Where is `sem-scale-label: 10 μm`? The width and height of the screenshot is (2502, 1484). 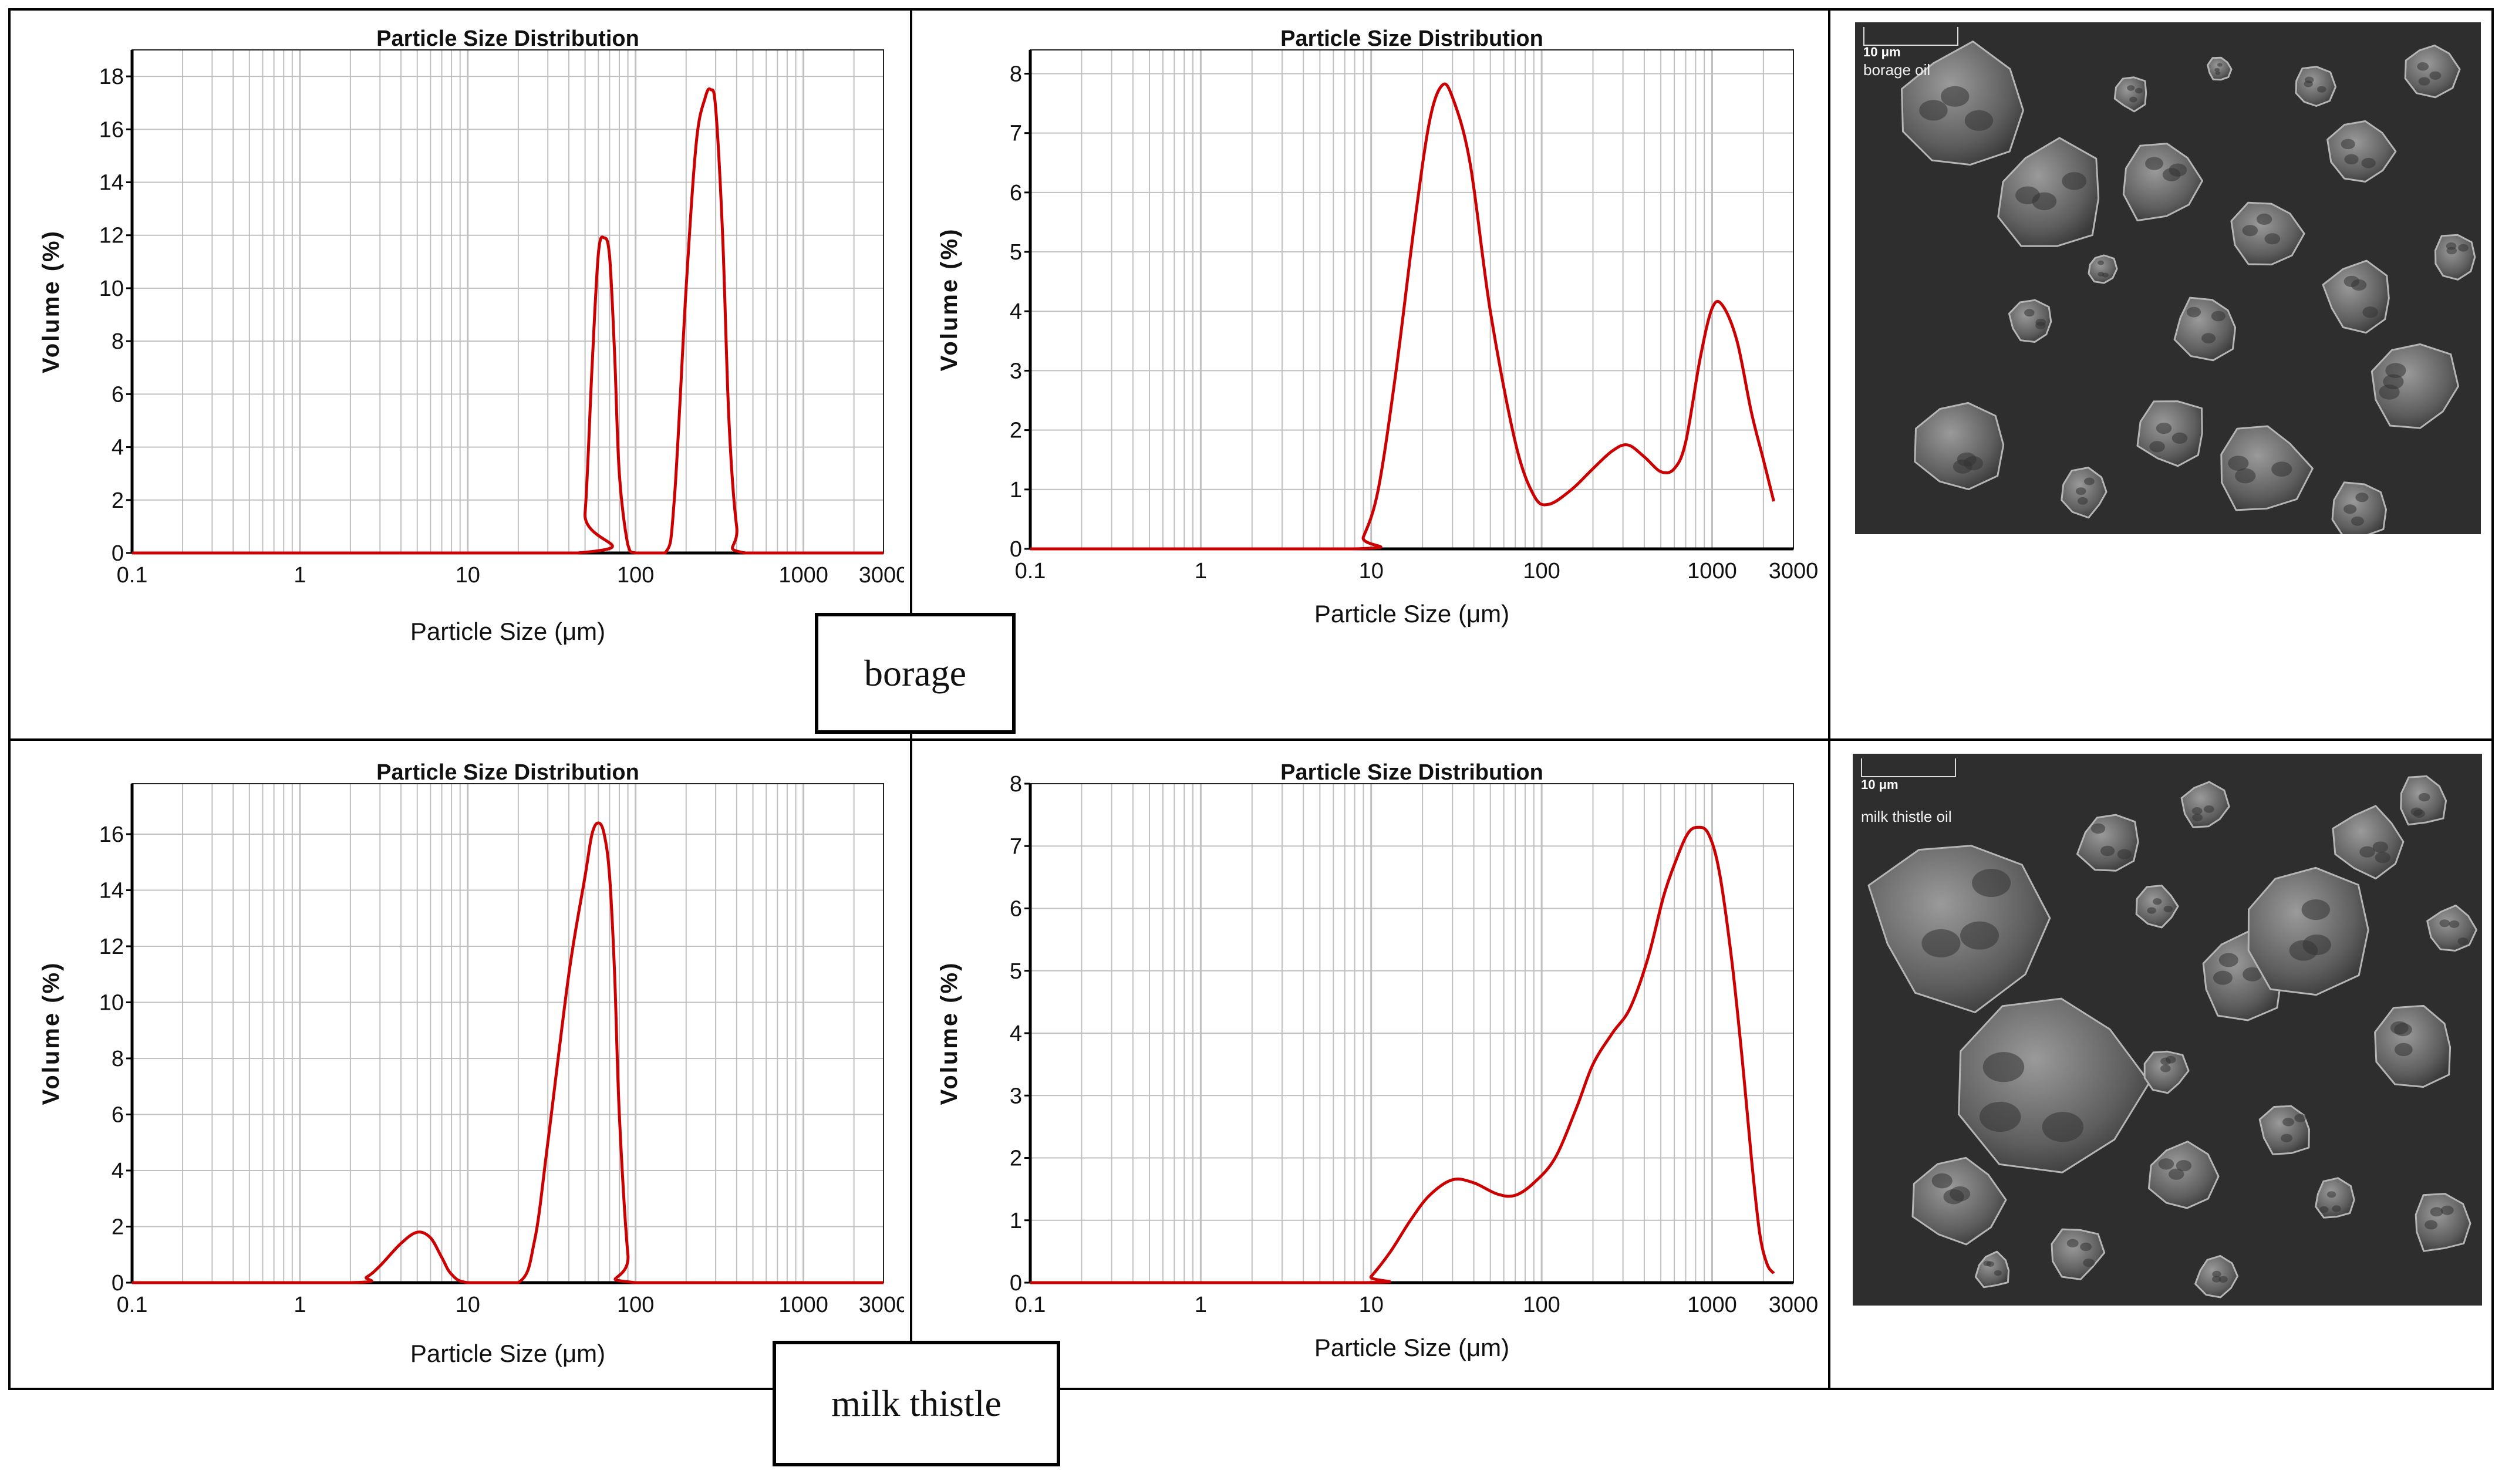 sem-scale-label: 10 μm is located at coordinates (1880, 784).